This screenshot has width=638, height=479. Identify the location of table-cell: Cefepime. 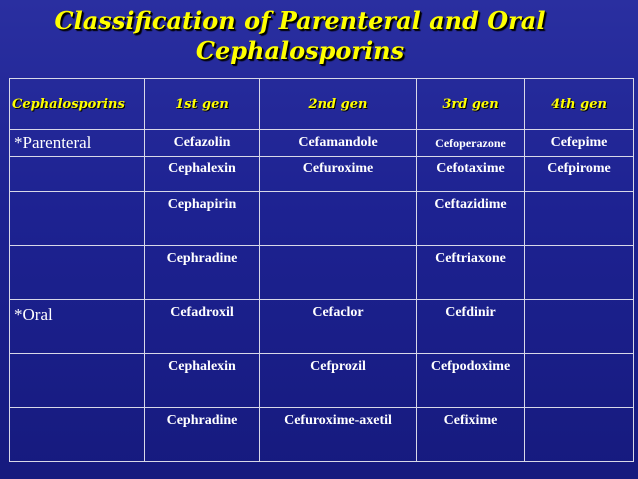
(579, 143).